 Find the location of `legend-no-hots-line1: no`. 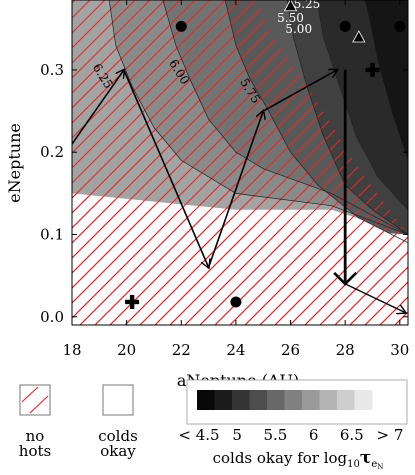

legend-no-hots-line1: no is located at coordinates (35, 436).